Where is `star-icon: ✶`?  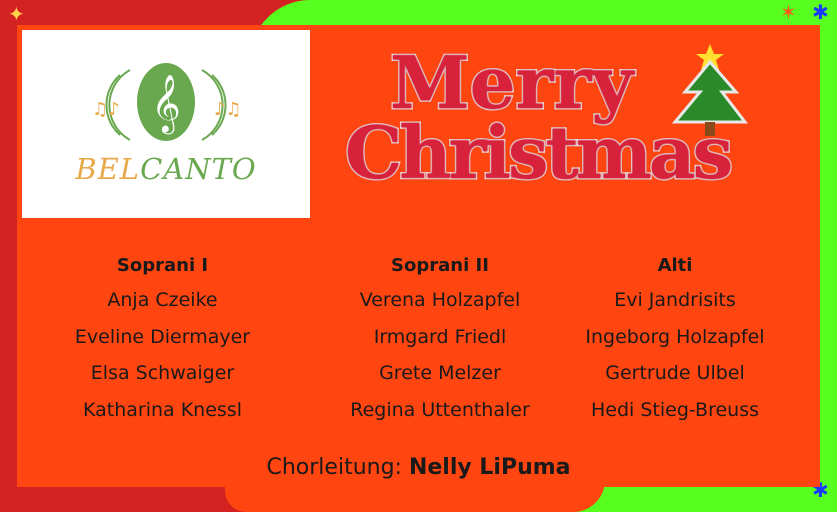 star-icon: ✶ is located at coordinates (788, 12).